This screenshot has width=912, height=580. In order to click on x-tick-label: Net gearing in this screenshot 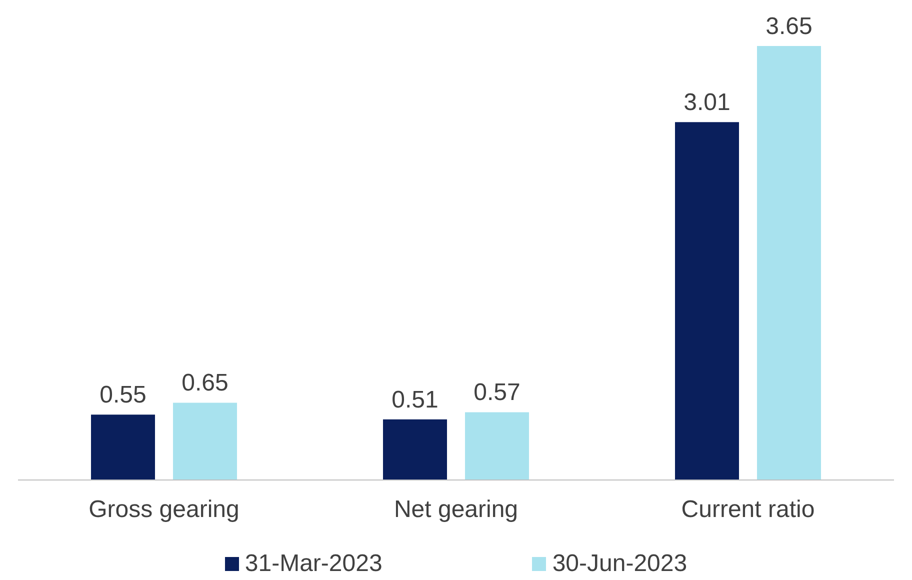, I will do `click(456, 510)`.